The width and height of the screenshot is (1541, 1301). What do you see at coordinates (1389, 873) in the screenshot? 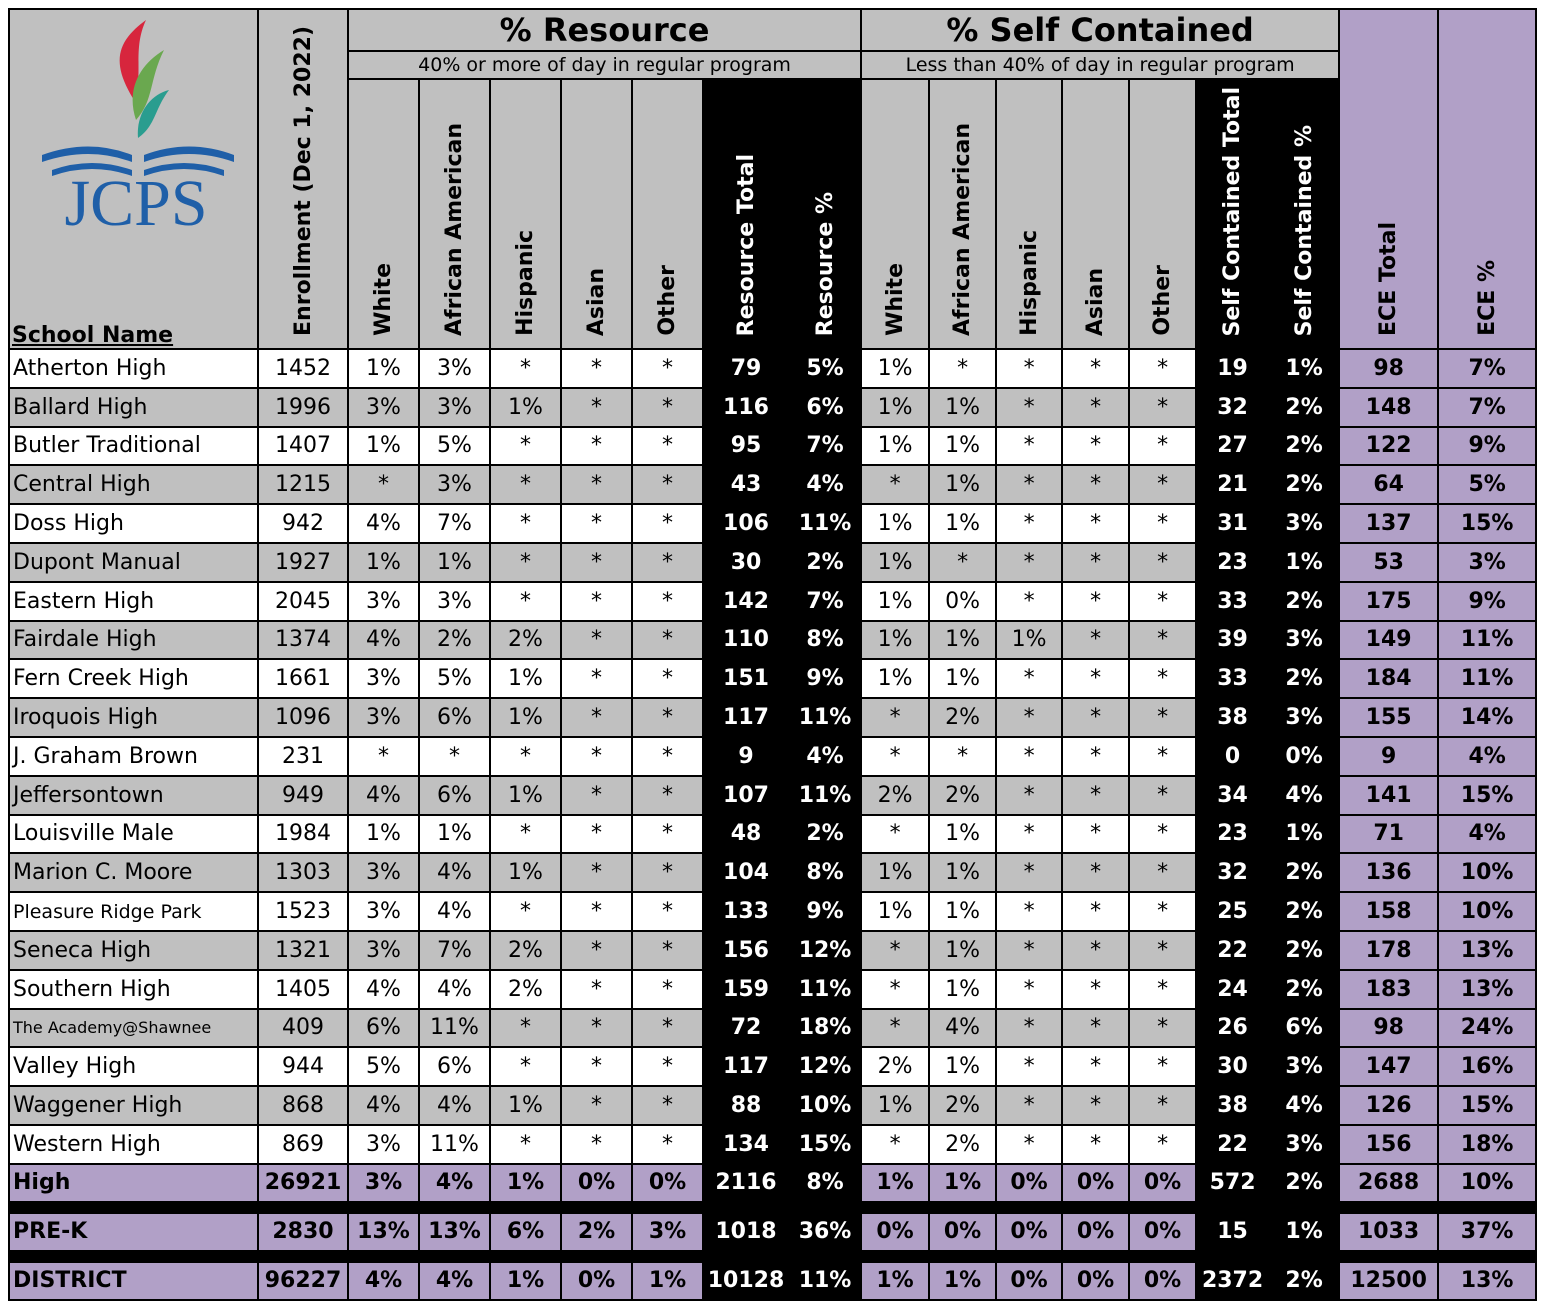
I see `cell: 136` at bounding box center [1389, 873].